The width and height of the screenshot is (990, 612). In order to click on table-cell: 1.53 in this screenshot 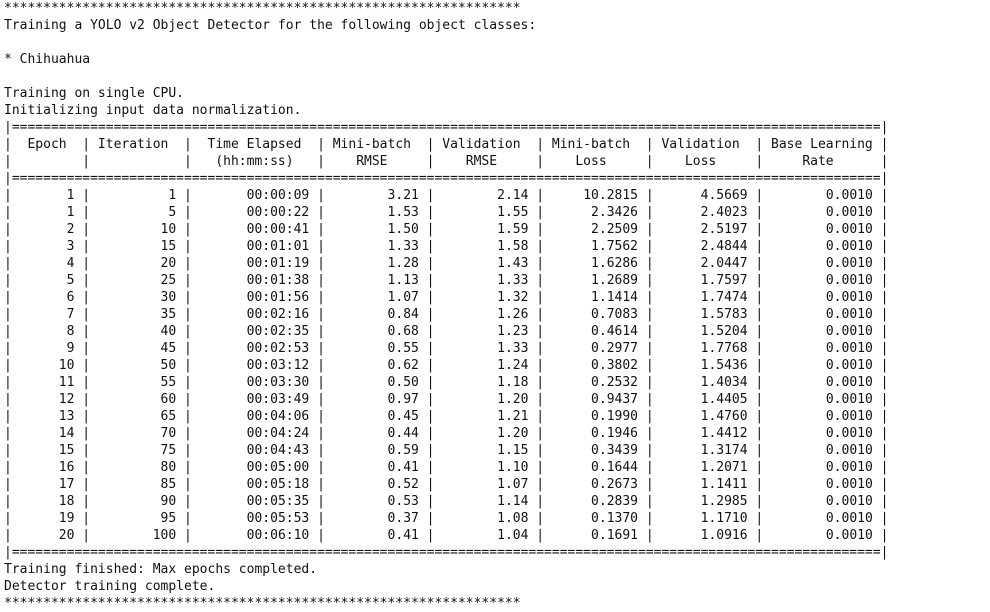, I will do `click(375, 212)`.